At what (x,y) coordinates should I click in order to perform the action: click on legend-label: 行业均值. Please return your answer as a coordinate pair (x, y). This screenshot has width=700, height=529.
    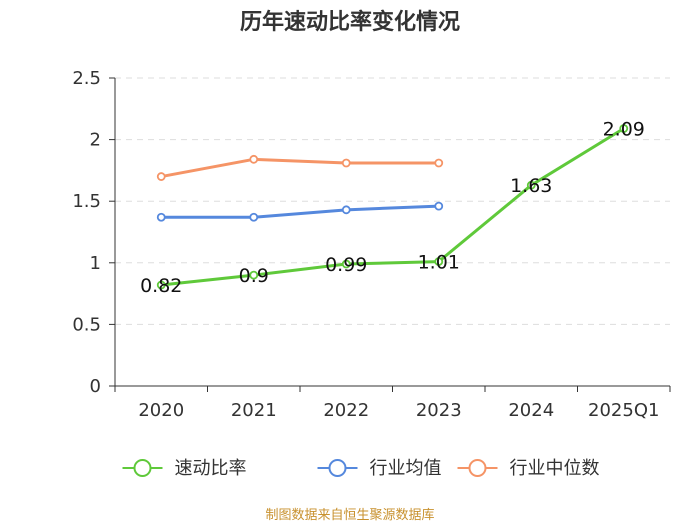
    Looking at the image, I should click on (406, 468).